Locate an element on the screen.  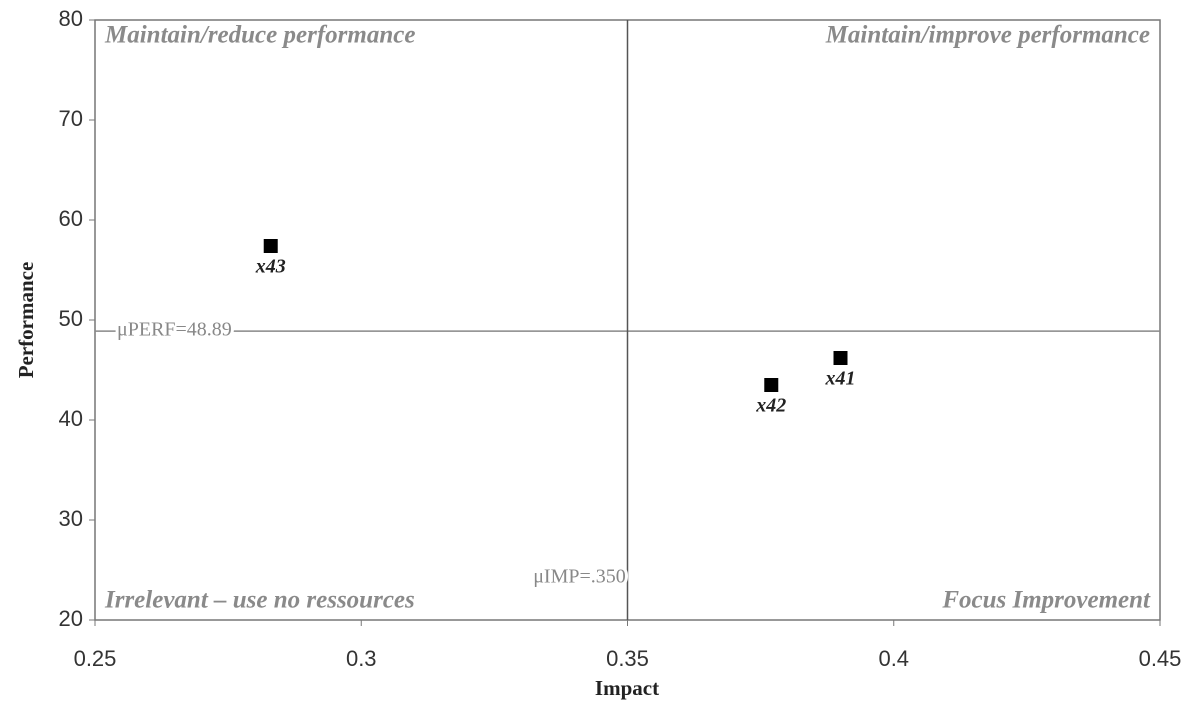
quadrant-label: Focus Improvement is located at coordinates (1046, 600).